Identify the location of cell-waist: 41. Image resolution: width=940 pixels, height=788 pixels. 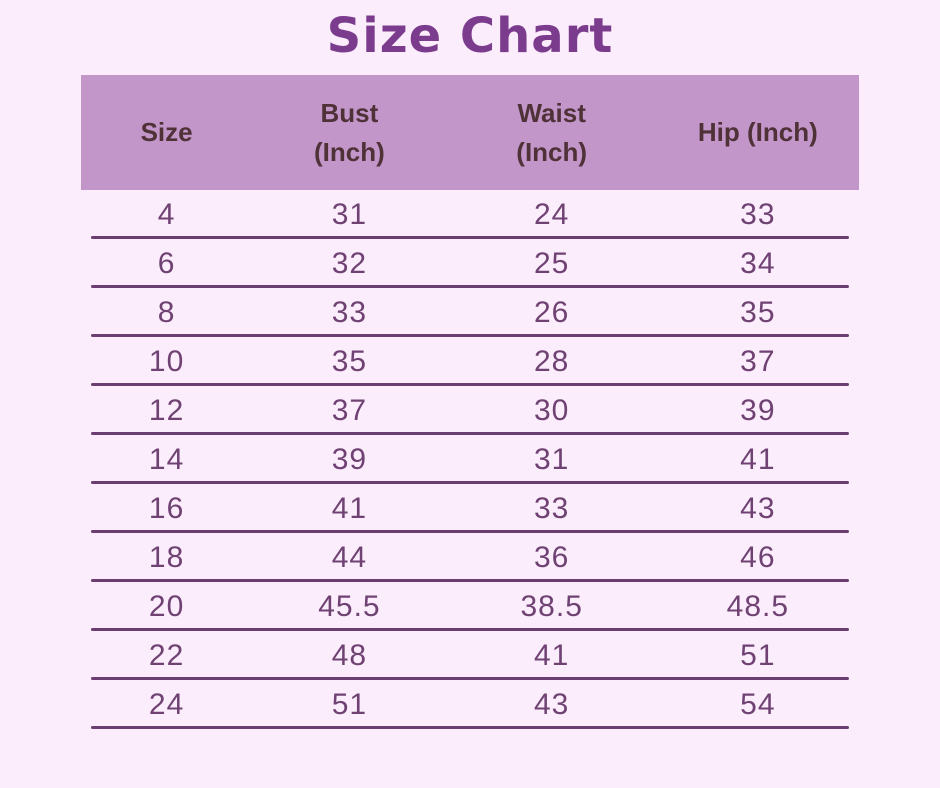
(551, 655).